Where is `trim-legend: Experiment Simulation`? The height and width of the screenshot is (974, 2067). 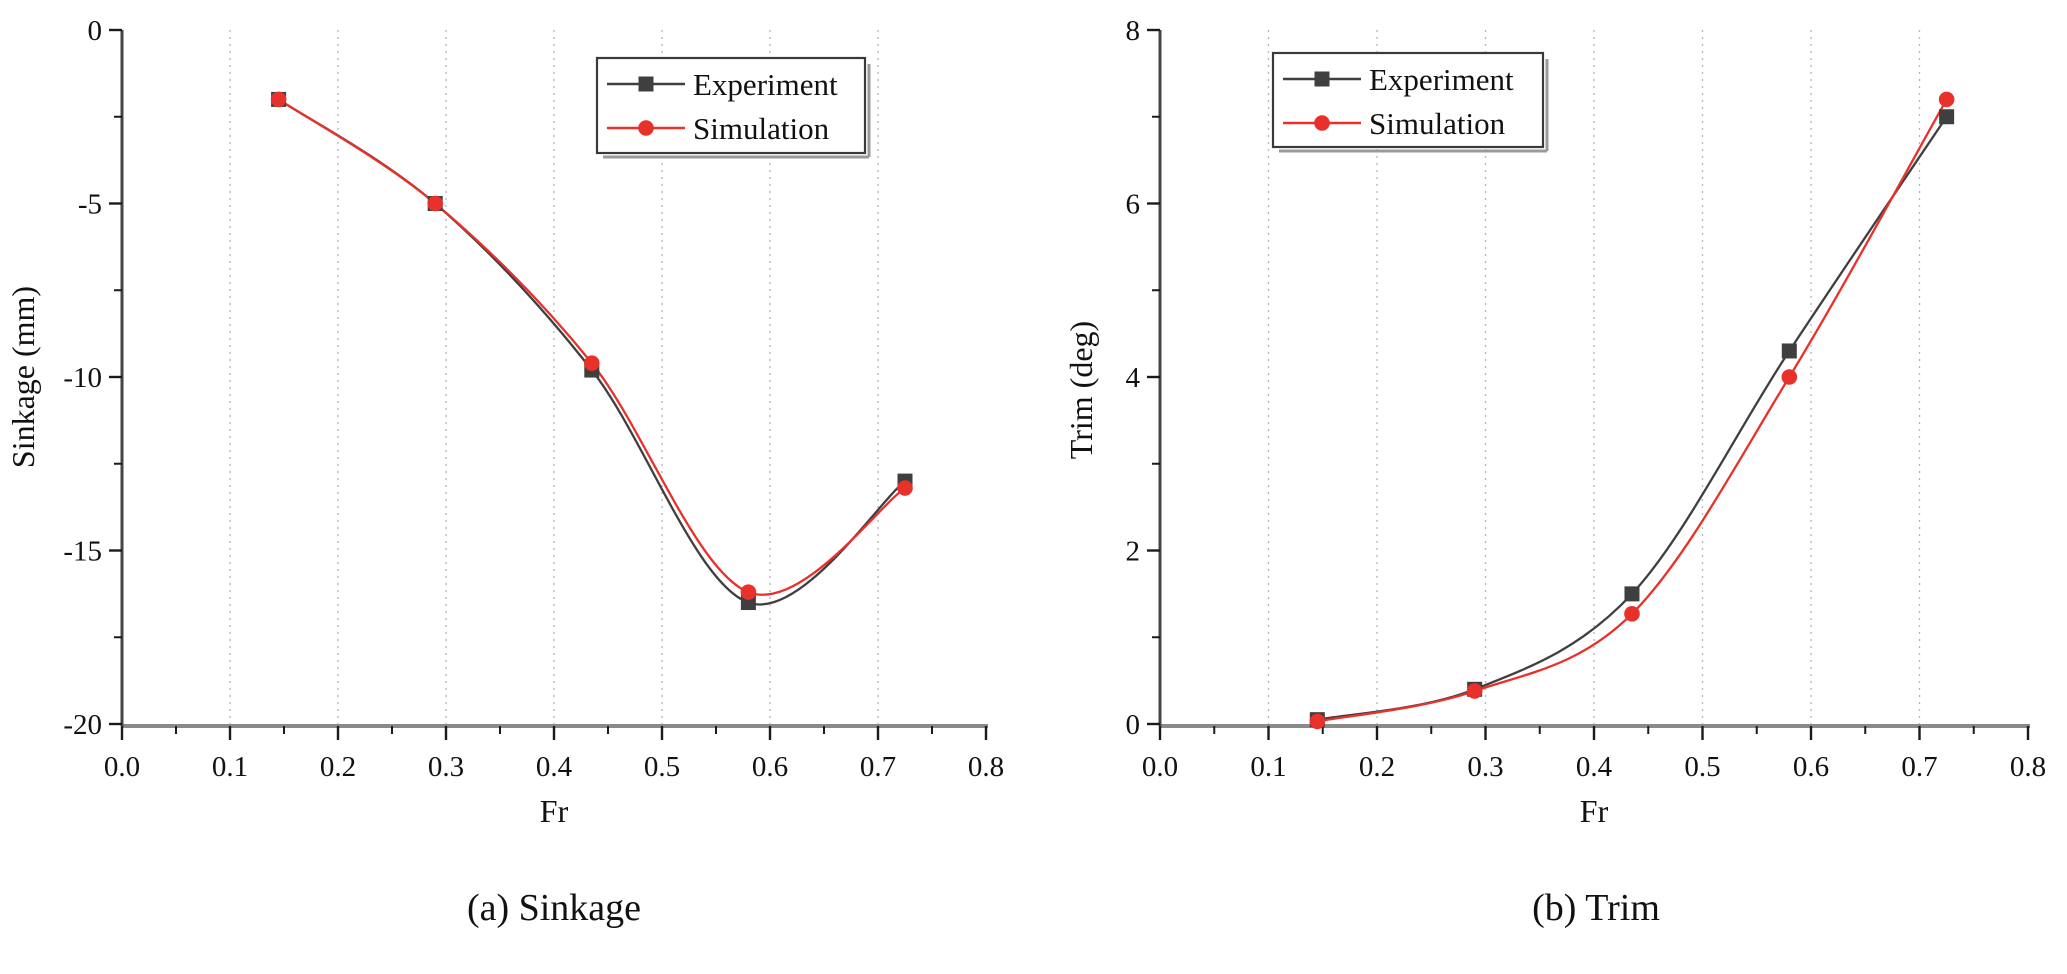
trim-legend: Experiment Simulation is located at coordinates (1410, 102).